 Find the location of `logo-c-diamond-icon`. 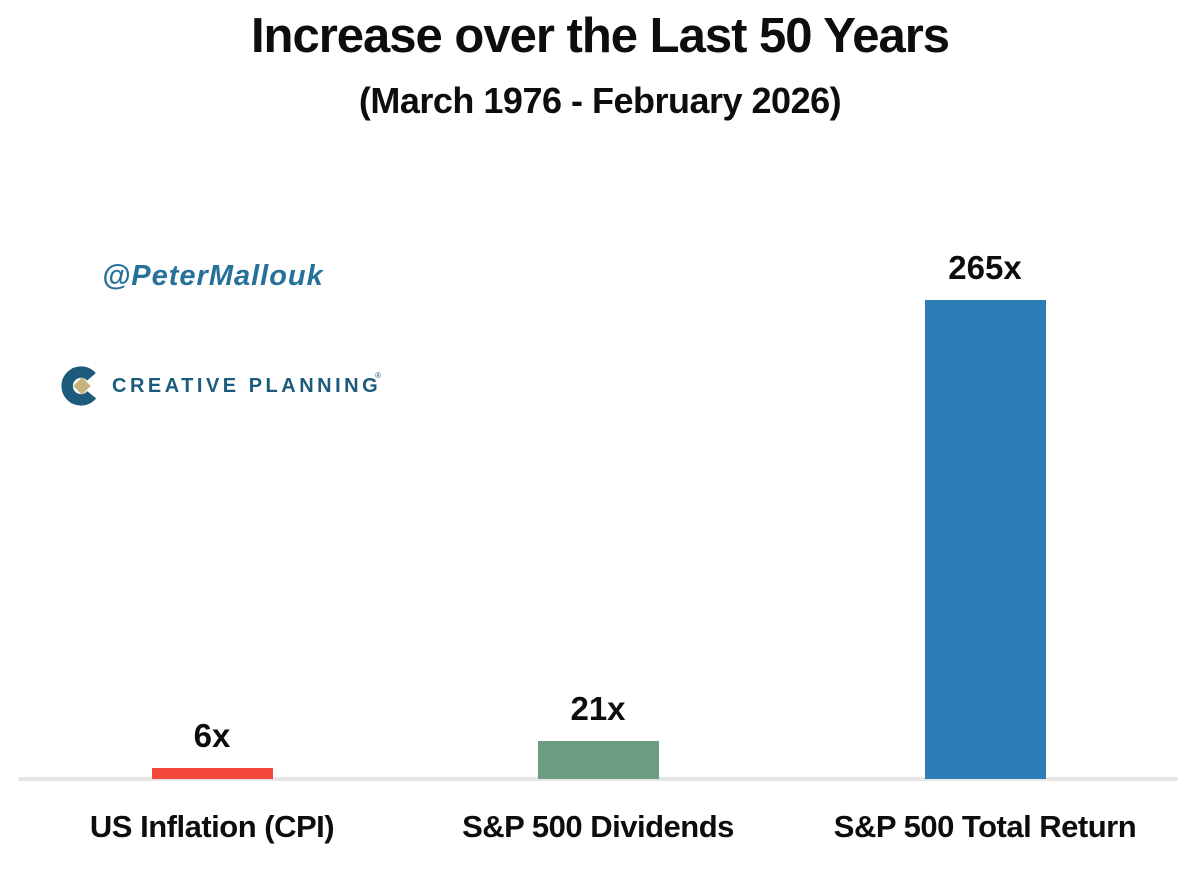

logo-c-diamond-icon is located at coordinates (81, 386).